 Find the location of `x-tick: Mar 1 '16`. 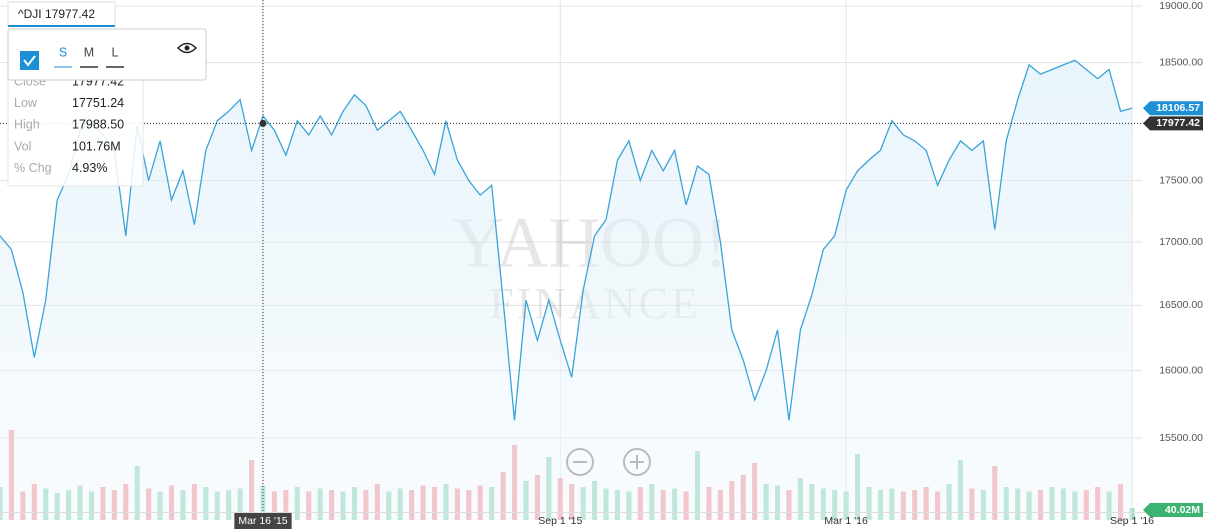

x-tick: Mar 1 '16 is located at coordinates (846, 521).